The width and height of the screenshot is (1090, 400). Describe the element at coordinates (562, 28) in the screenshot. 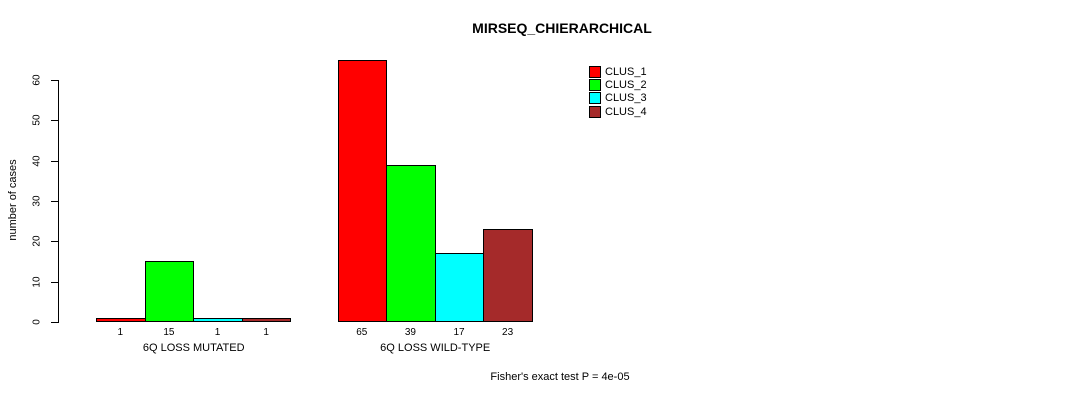

I see `chart-title: MIRSEQ_CHIERARCHICAL` at that location.